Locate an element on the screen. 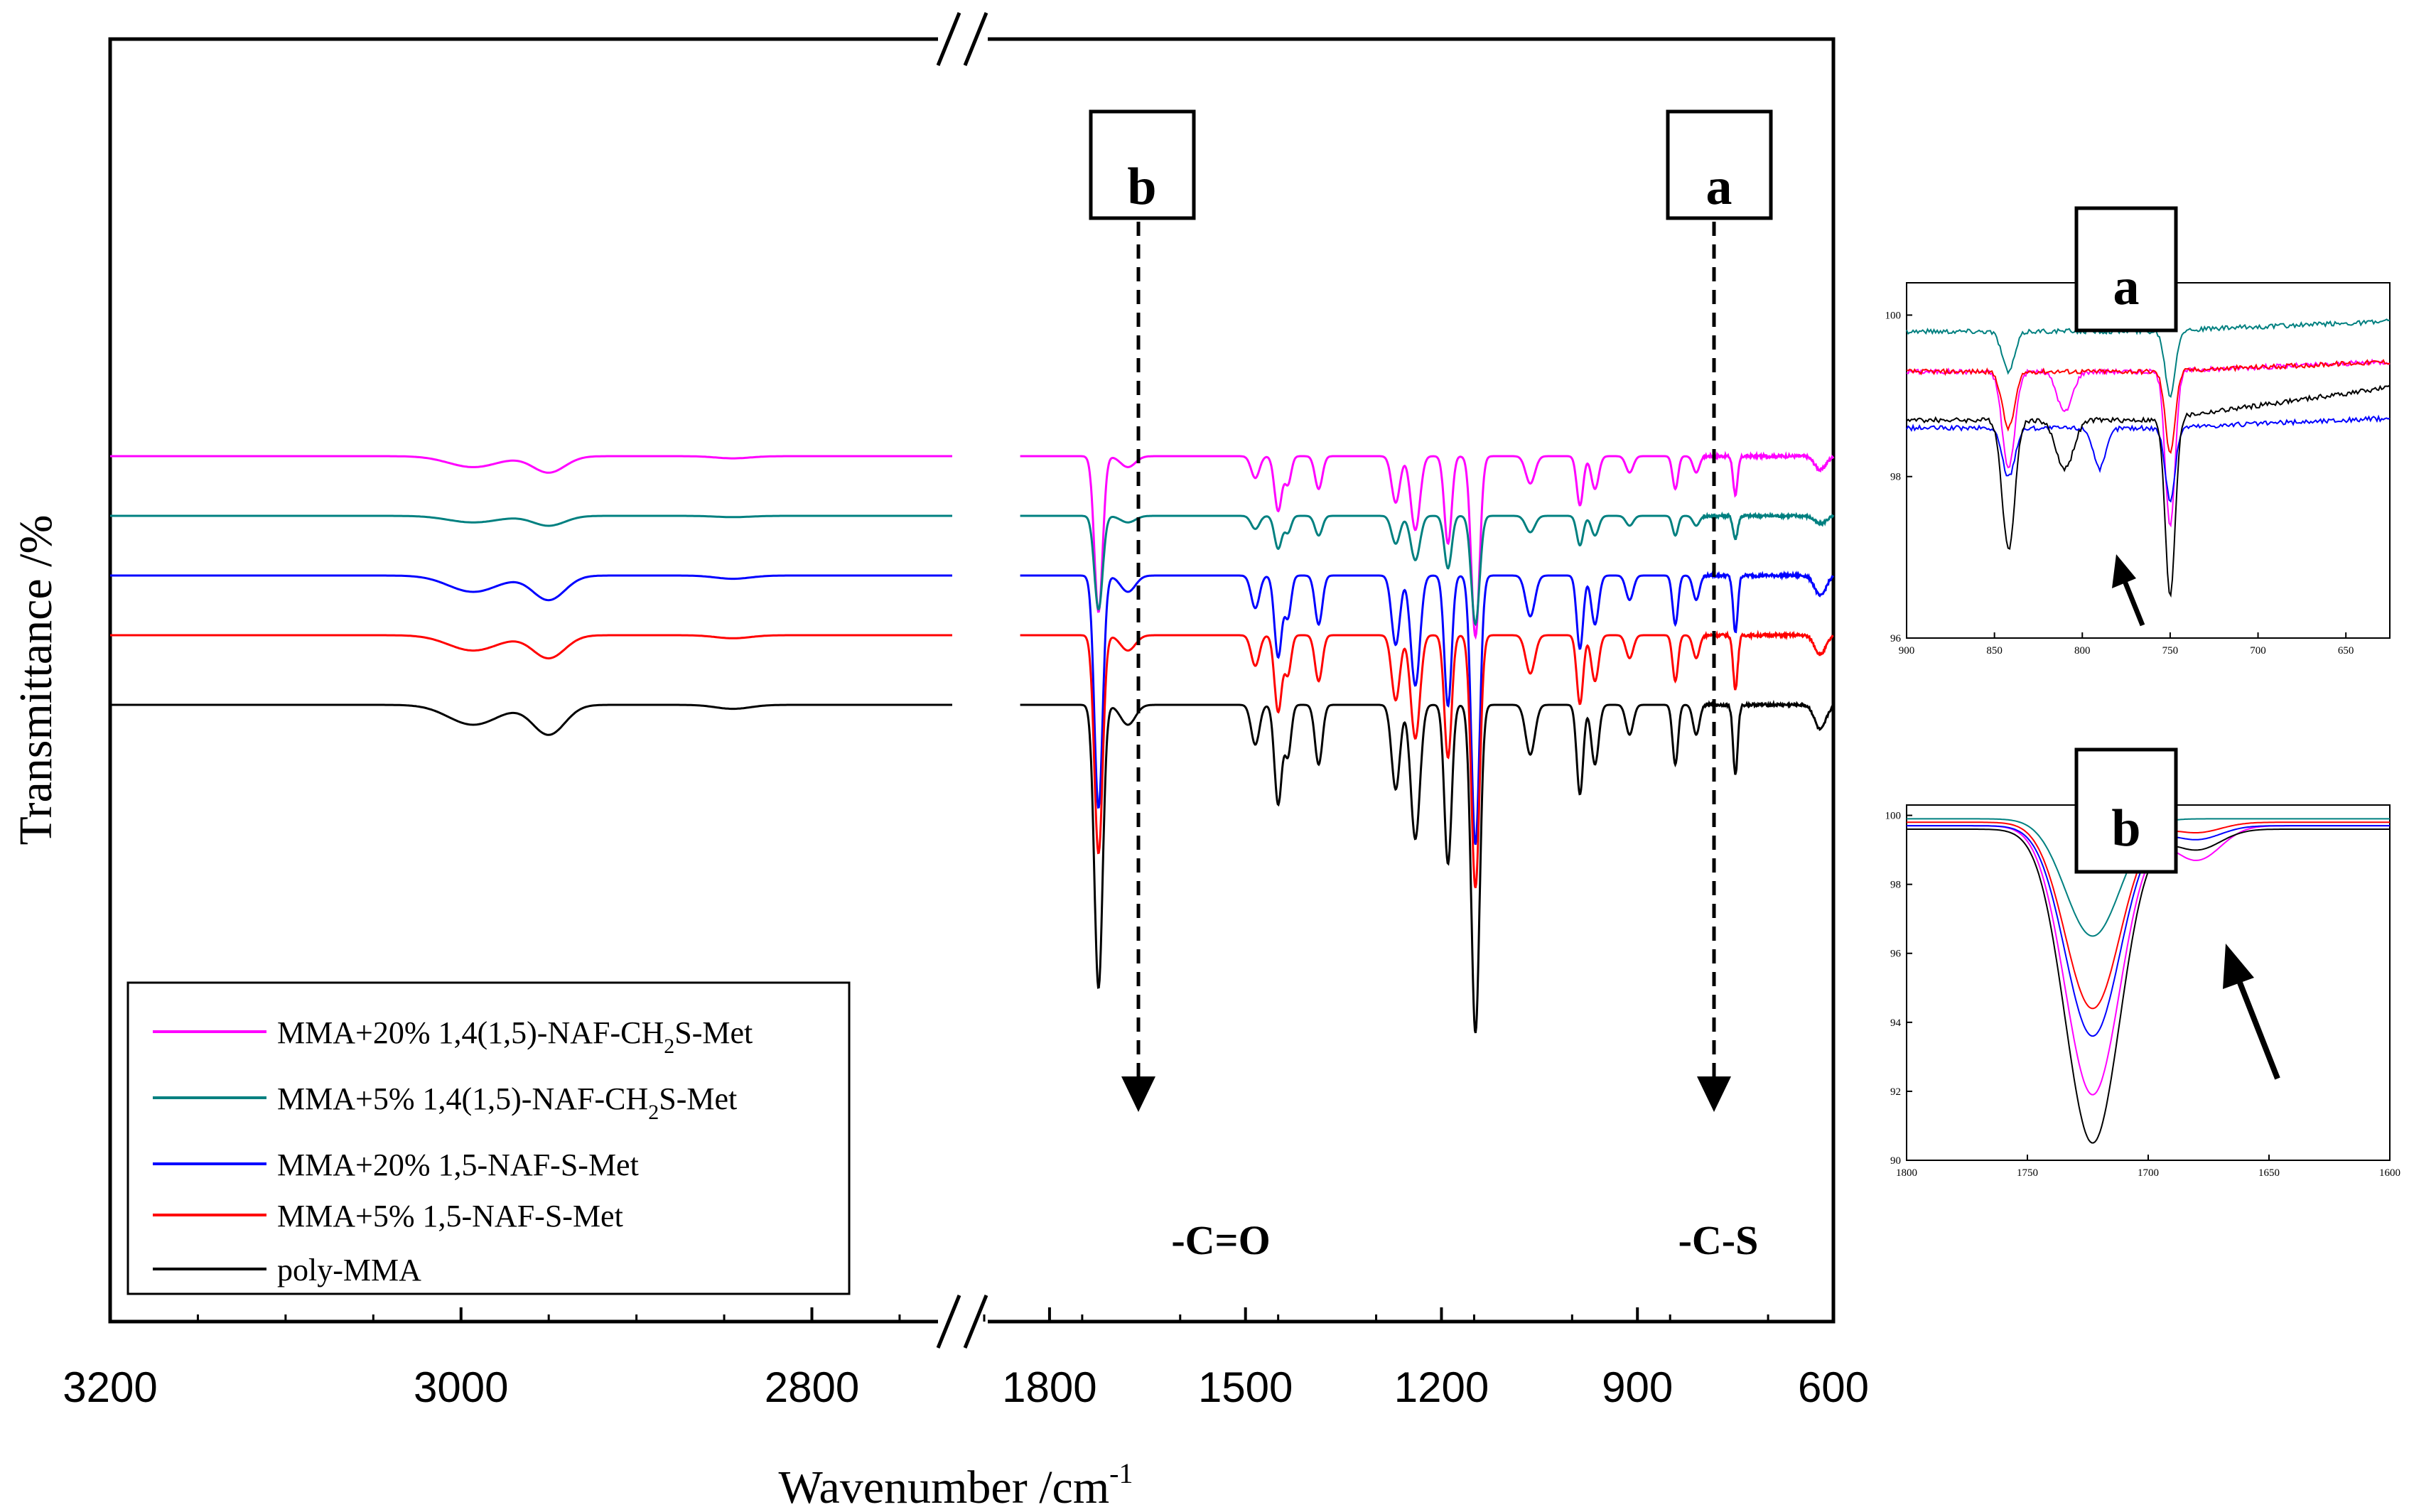 The image size is (2409, 1512). inset-a-x-tick-label: 650 is located at coordinates (2346, 651).